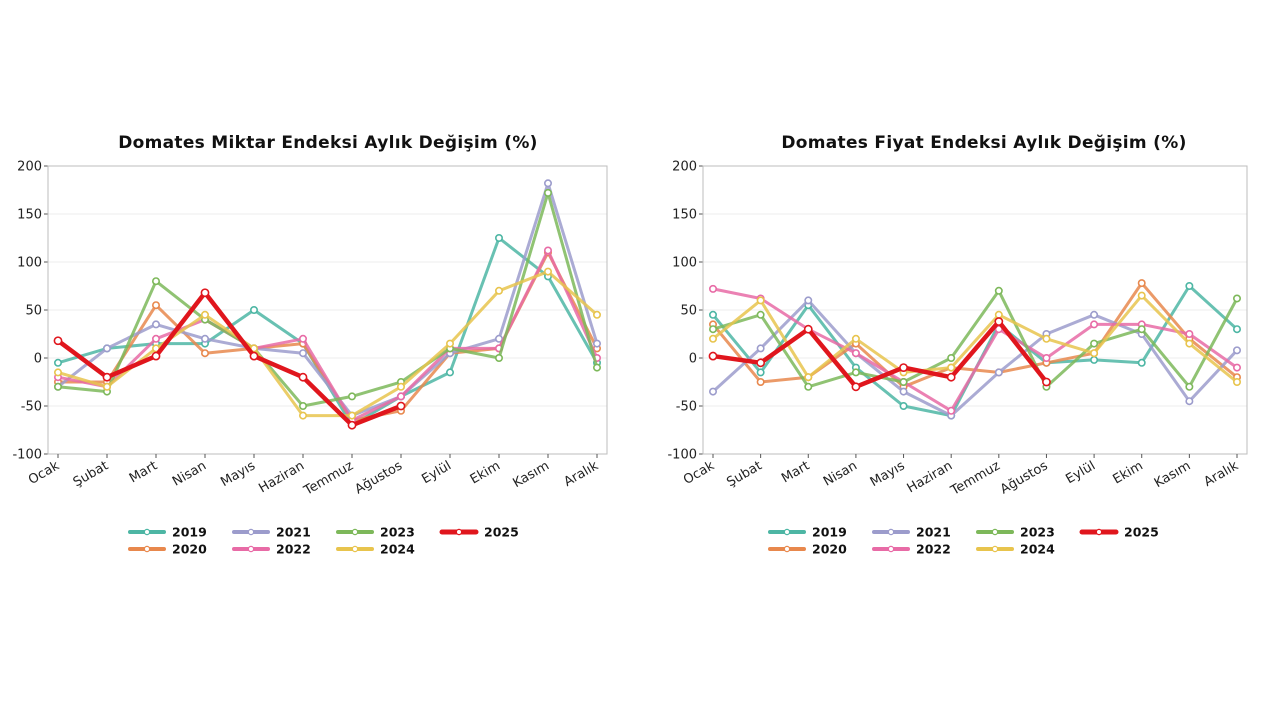  What do you see at coordinates (829, 532) in the screenshot?
I see `legend-label-2019: 2019` at bounding box center [829, 532].